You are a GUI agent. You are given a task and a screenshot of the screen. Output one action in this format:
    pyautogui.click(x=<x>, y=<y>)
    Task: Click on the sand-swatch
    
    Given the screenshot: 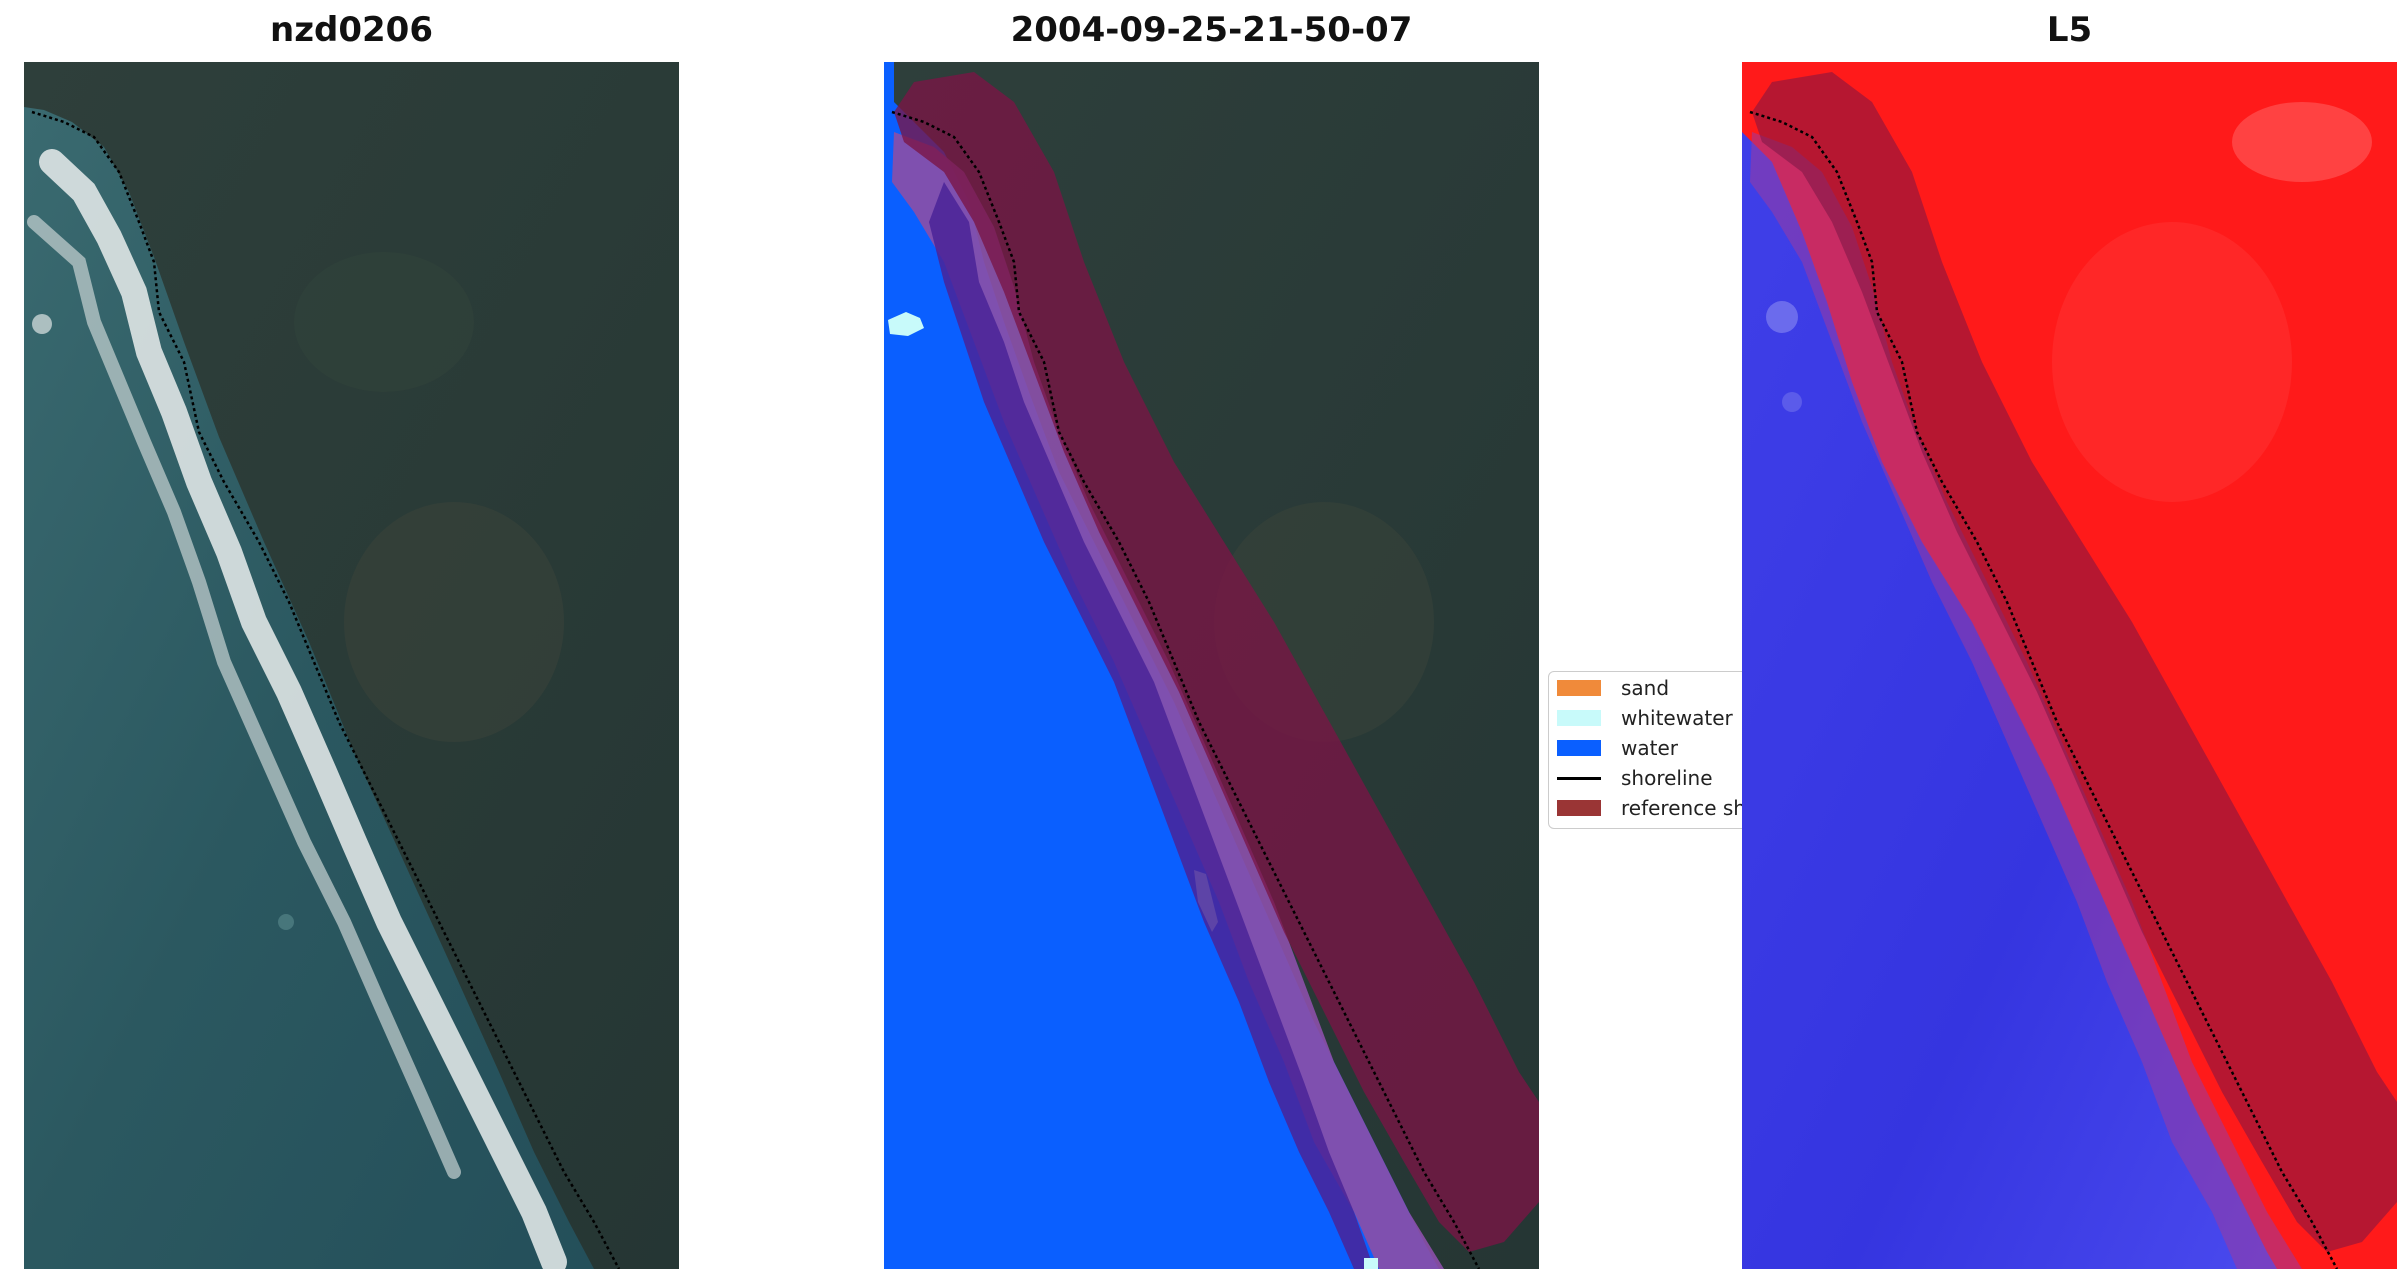 What is the action you would take?
    pyautogui.click(x=1579, y=688)
    